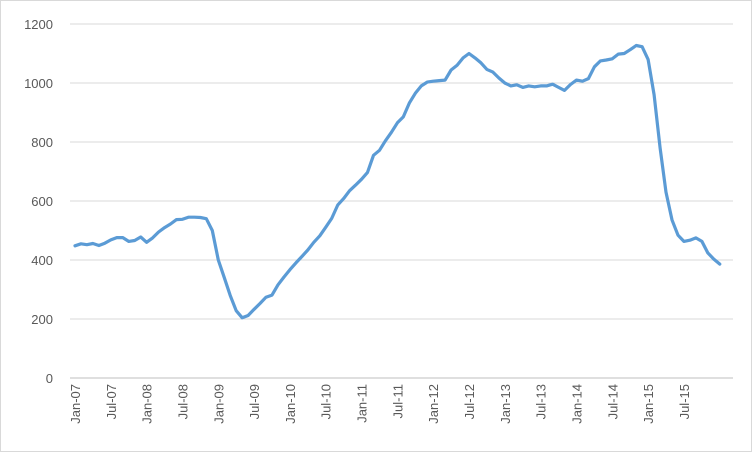 This screenshot has height=452, width=752. What do you see at coordinates (38, 24) in the screenshot?
I see `y-tick-label: 1200` at bounding box center [38, 24].